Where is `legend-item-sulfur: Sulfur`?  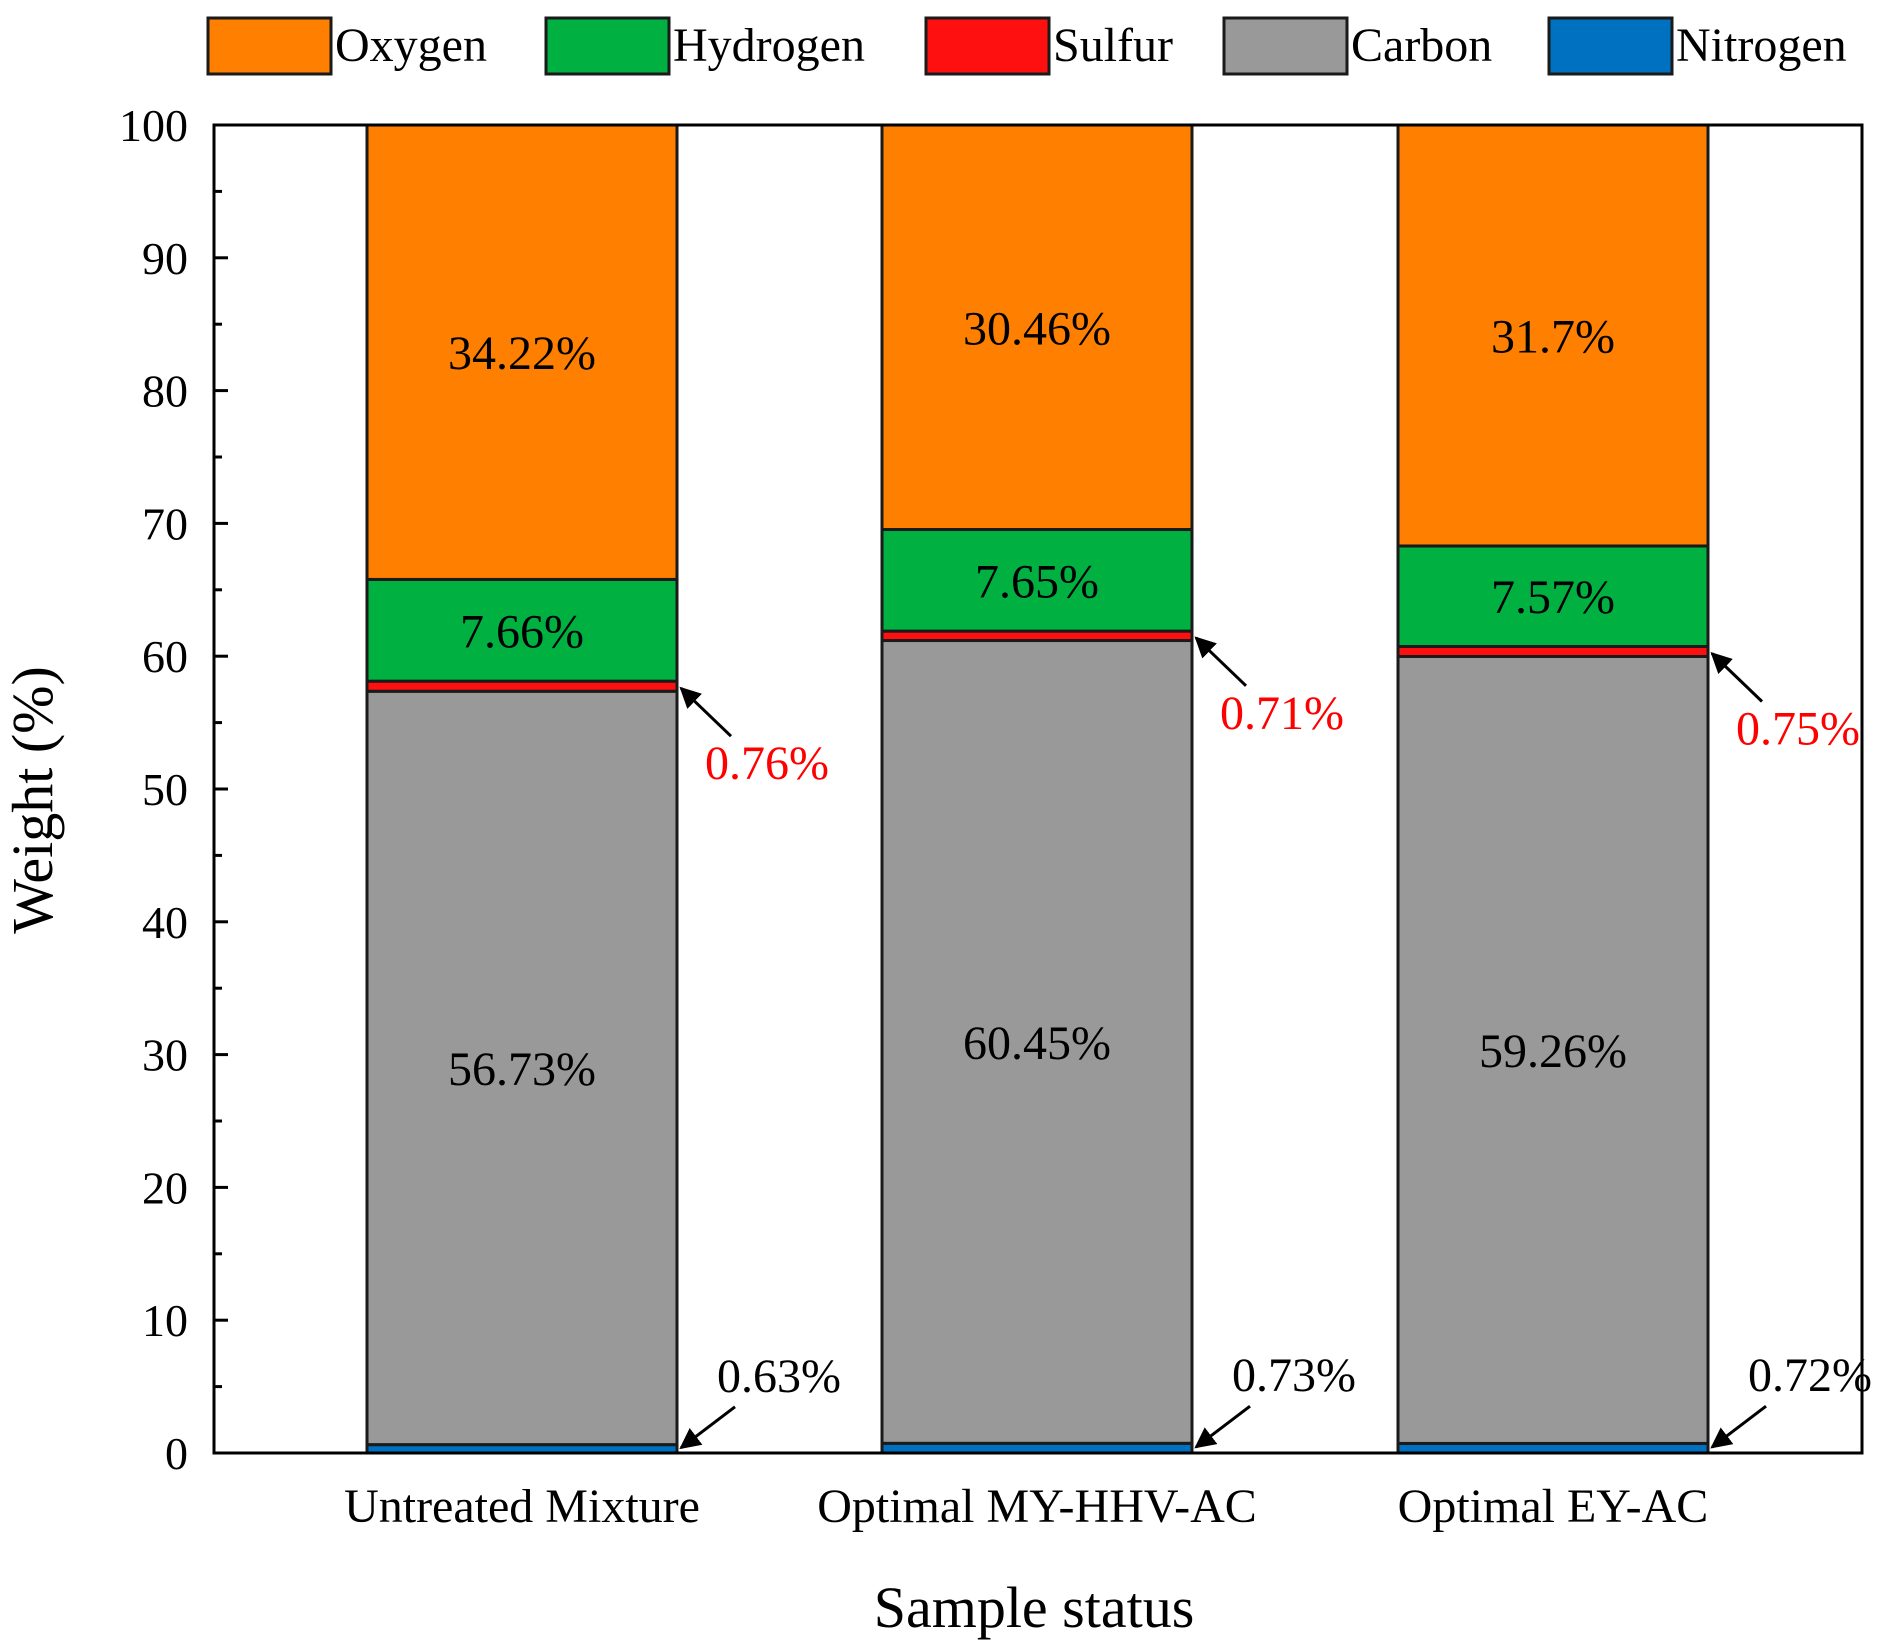 legend-item-sulfur: Sulfur is located at coordinates (1048, 46).